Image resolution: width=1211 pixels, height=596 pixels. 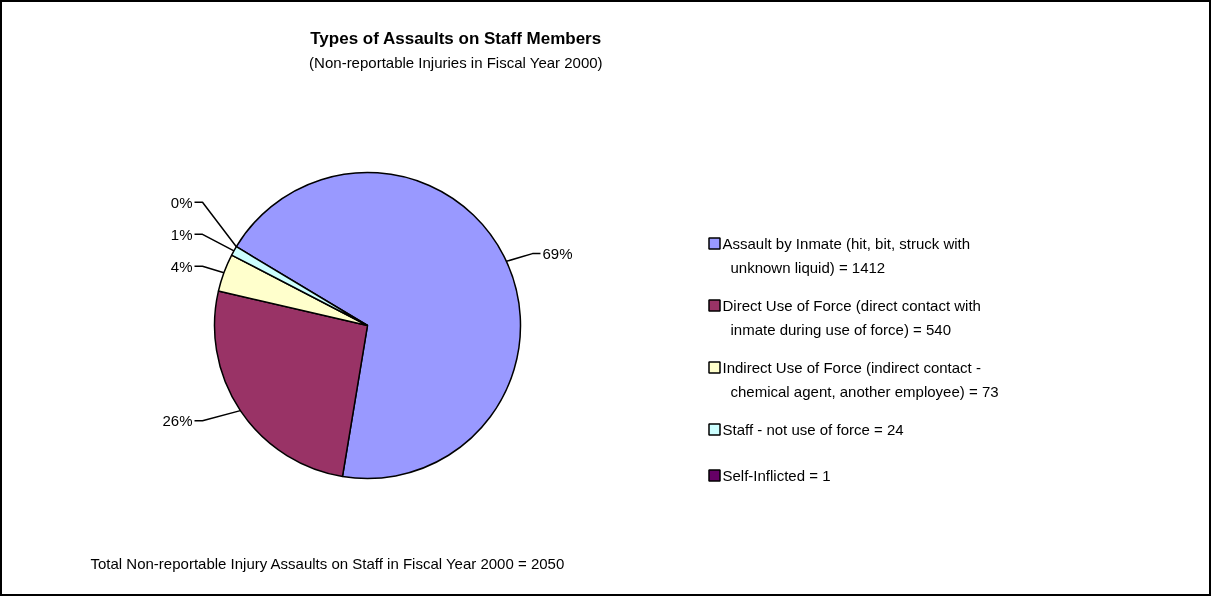 I want to click on chart-title: Types of Assaults on Staff Members, so click(x=456, y=38).